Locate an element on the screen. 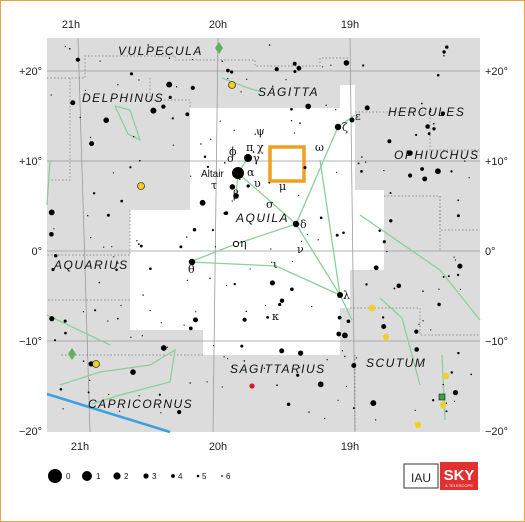 The width and height of the screenshot is (525, 522). yellow-object-scutum4 is located at coordinates (443, 405).